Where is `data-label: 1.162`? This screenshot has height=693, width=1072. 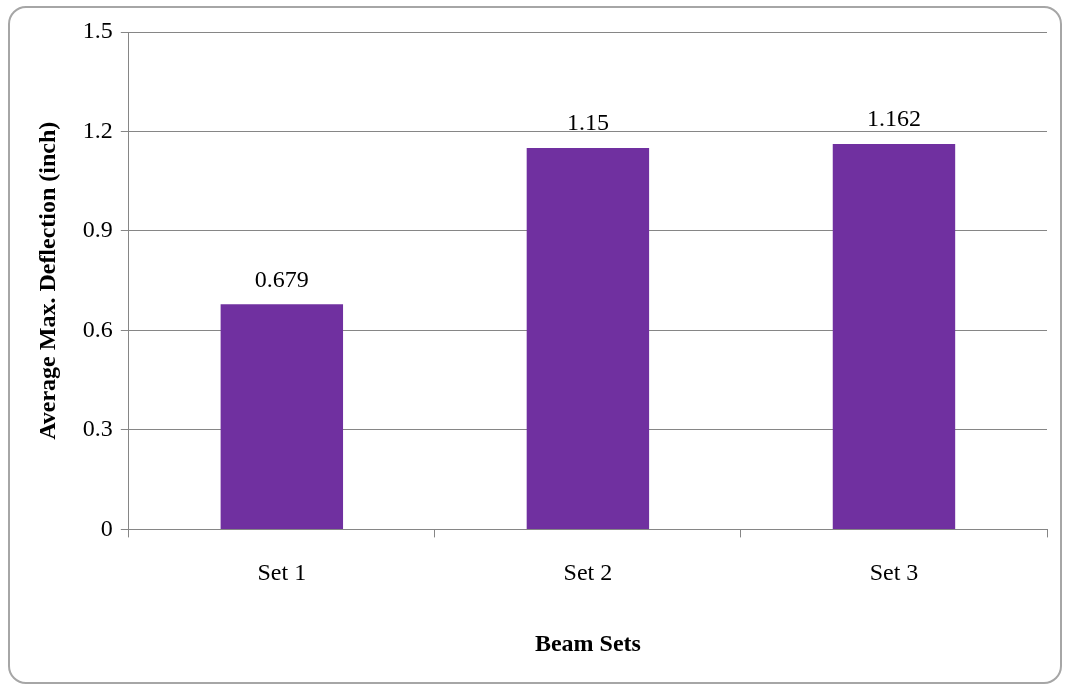 data-label: 1.162 is located at coordinates (893, 118).